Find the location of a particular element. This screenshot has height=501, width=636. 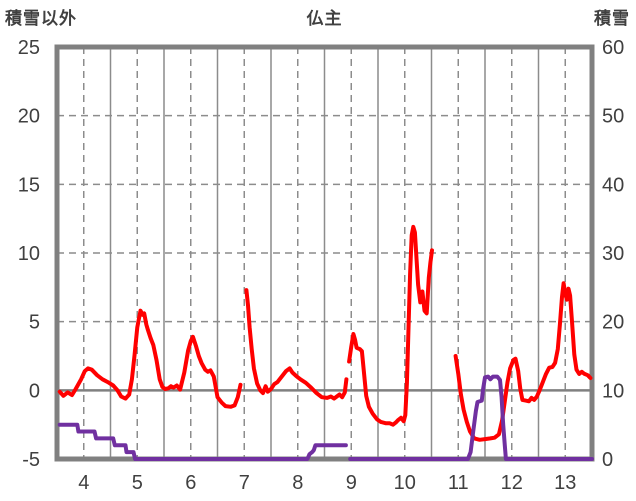

right-axis-tick-label: 50 is located at coordinates (613, 117).